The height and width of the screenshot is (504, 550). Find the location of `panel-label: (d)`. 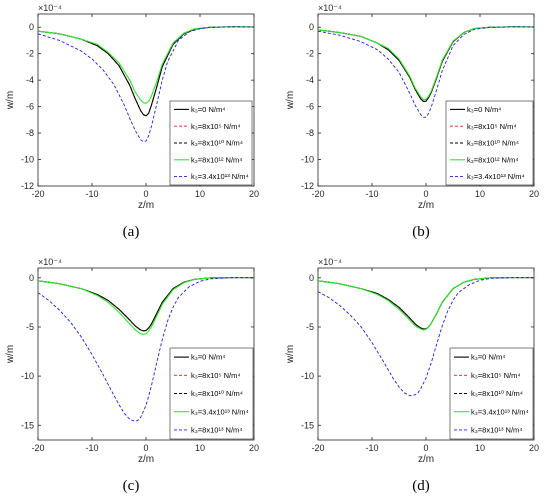

panel-label: (d) is located at coordinates (421, 486).